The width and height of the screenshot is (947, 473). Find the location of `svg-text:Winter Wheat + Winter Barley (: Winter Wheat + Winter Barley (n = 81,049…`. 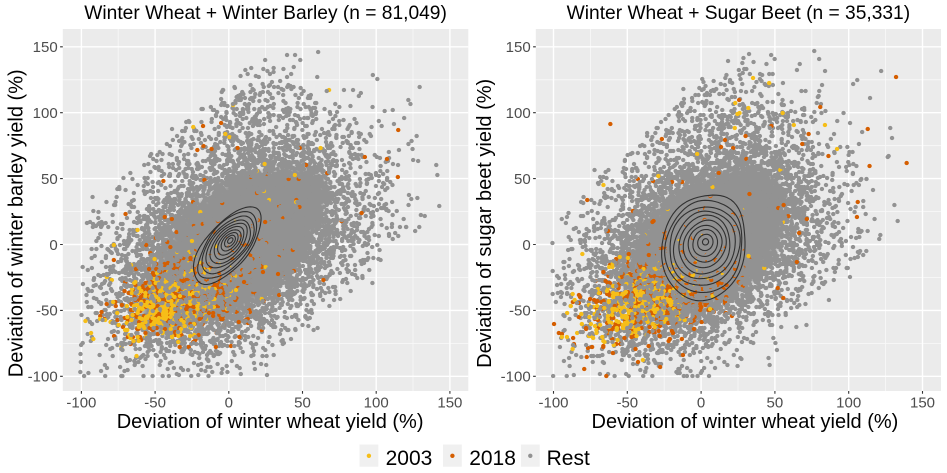

svg-text:Winter Wheat + Winter Barley (: Winter Wheat + Winter Barley (n = 81,049… is located at coordinates (265, 13).